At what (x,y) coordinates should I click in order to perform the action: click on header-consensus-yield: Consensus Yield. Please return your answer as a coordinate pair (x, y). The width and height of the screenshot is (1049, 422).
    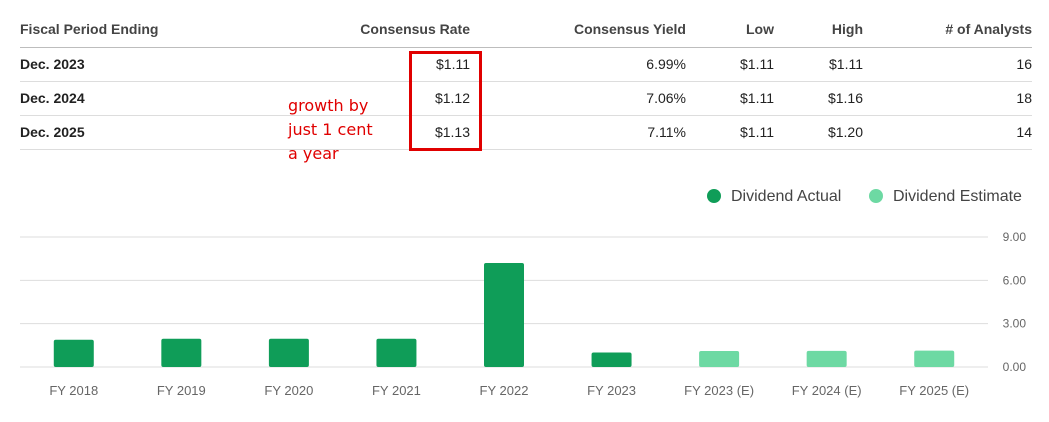
    Looking at the image, I should click on (629, 29).